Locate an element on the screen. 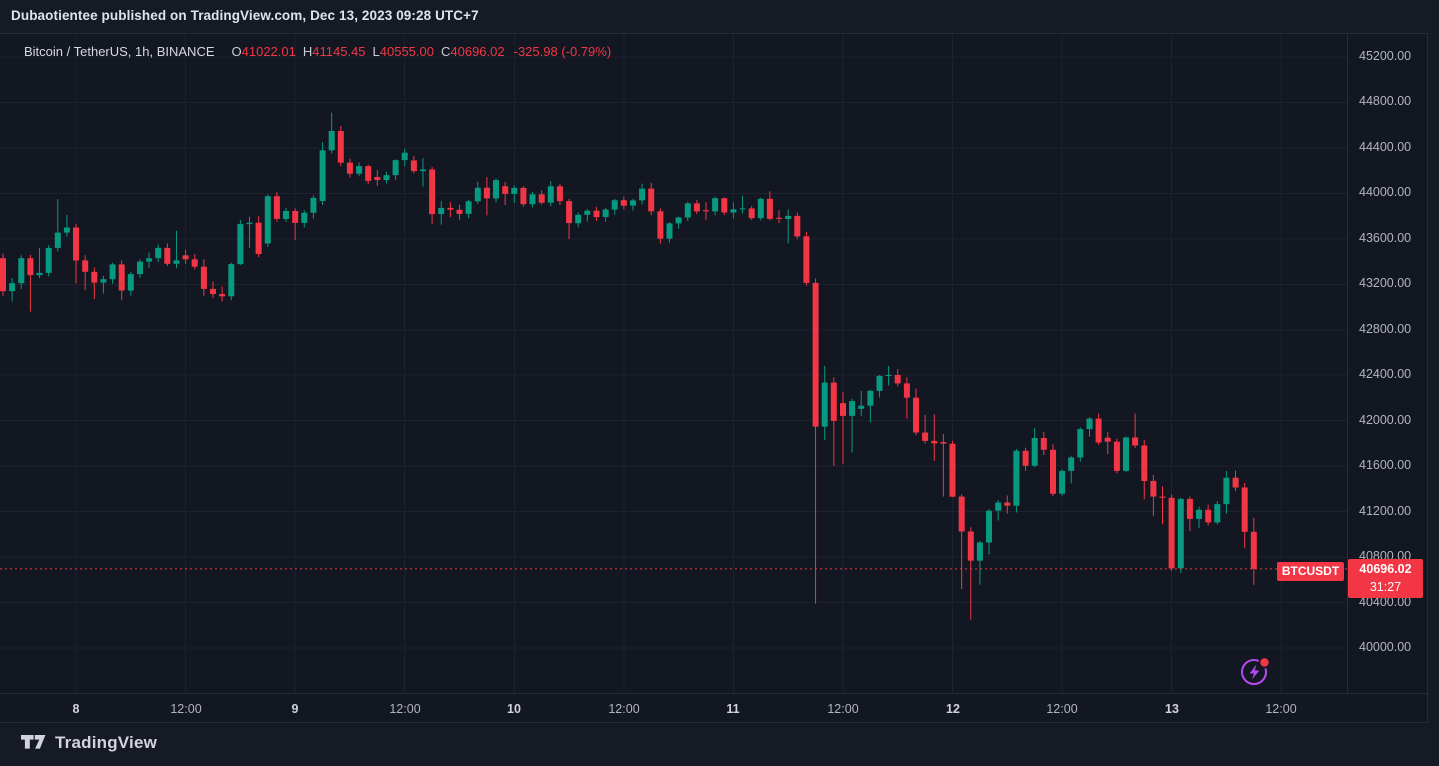 This screenshot has width=1439, height=766. symbol-title: Bitcoin / TetherUS, 1h, BINANCE is located at coordinates (119, 51).